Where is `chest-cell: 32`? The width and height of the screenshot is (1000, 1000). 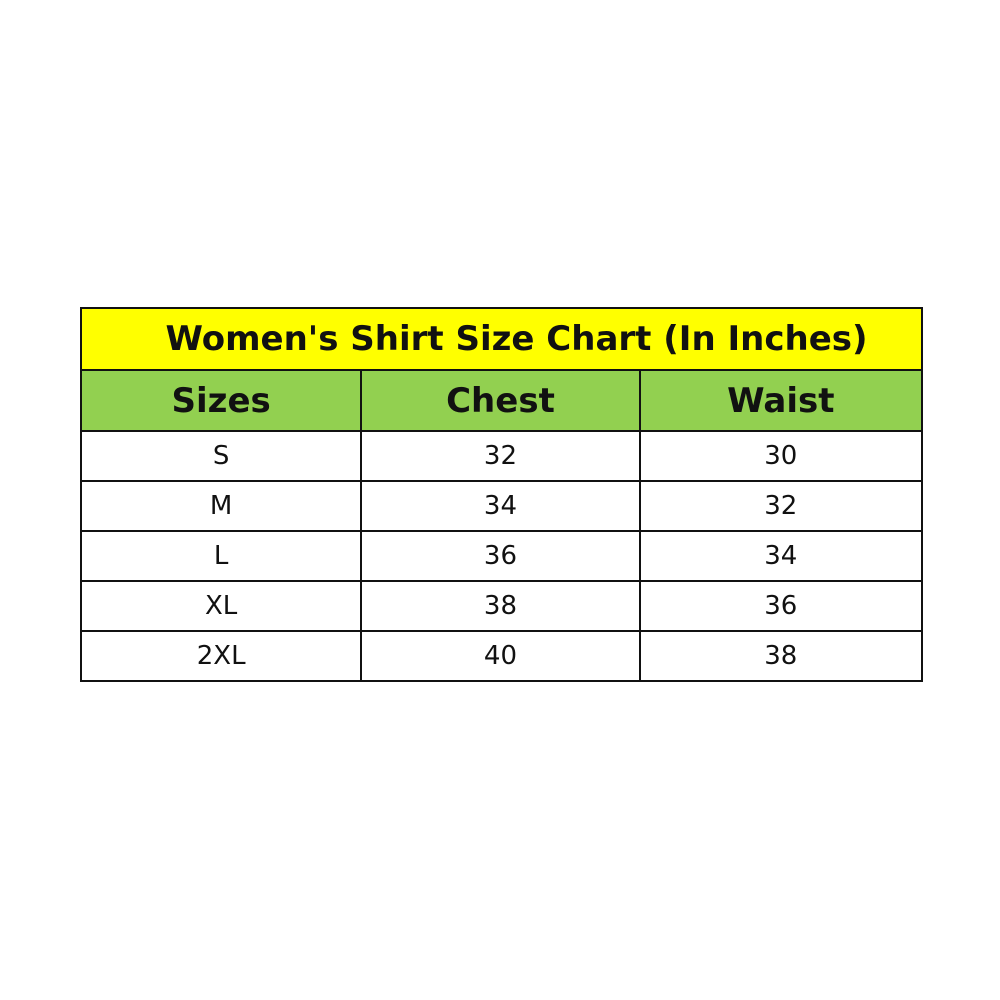 chest-cell: 32 is located at coordinates (500, 456).